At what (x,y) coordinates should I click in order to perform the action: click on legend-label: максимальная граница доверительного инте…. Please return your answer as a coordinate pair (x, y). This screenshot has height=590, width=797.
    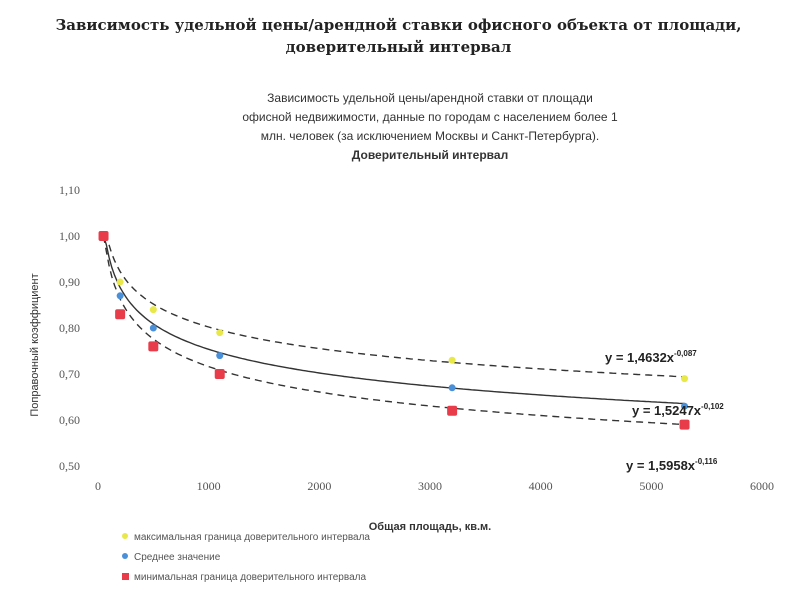
    Looking at the image, I should click on (252, 537).